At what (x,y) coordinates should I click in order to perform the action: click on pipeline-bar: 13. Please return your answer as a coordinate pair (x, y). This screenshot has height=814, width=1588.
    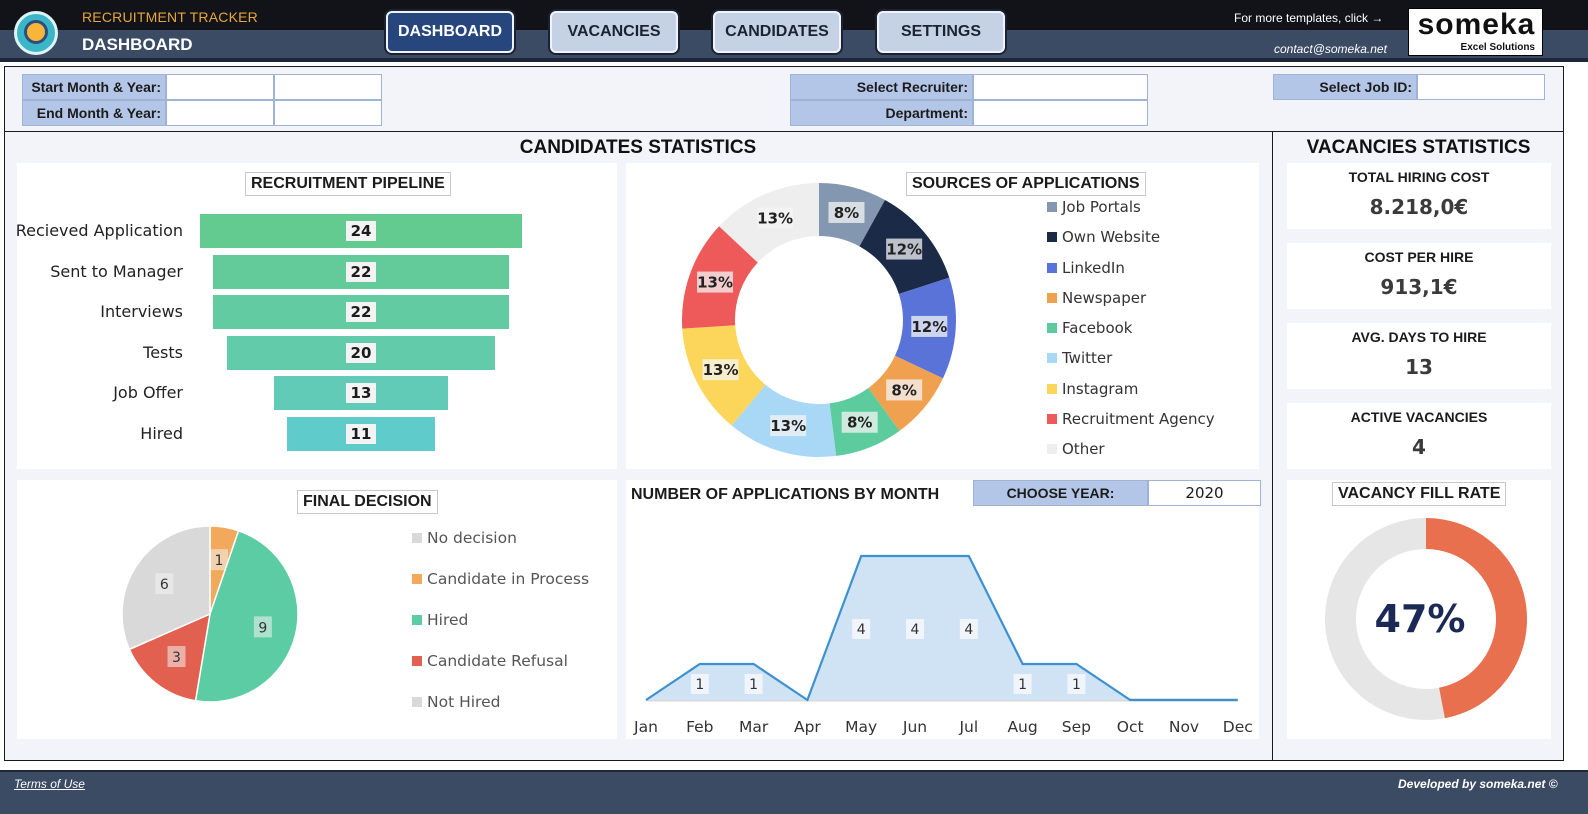
    Looking at the image, I should click on (361, 393).